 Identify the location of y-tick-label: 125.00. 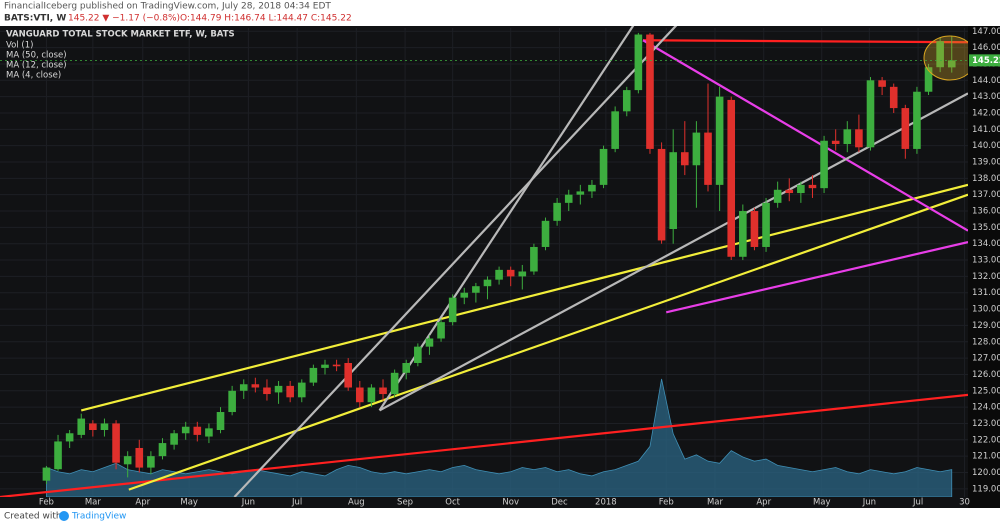
(986, 391).